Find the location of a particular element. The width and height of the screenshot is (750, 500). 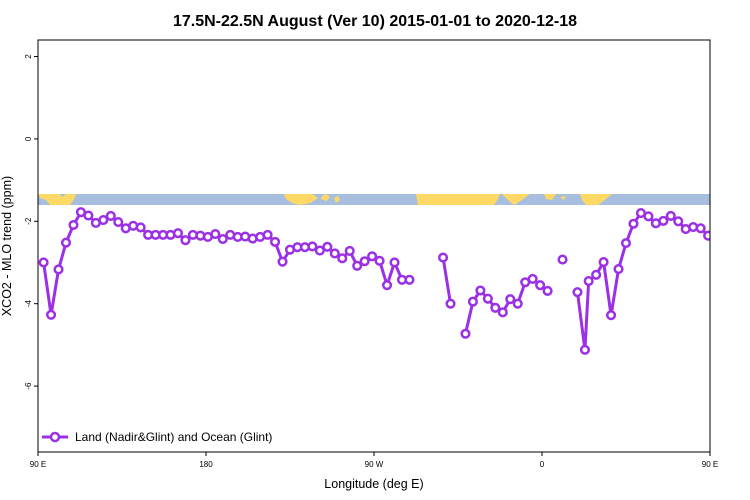

land-ocean-strip is located at coordinates (374, 199).